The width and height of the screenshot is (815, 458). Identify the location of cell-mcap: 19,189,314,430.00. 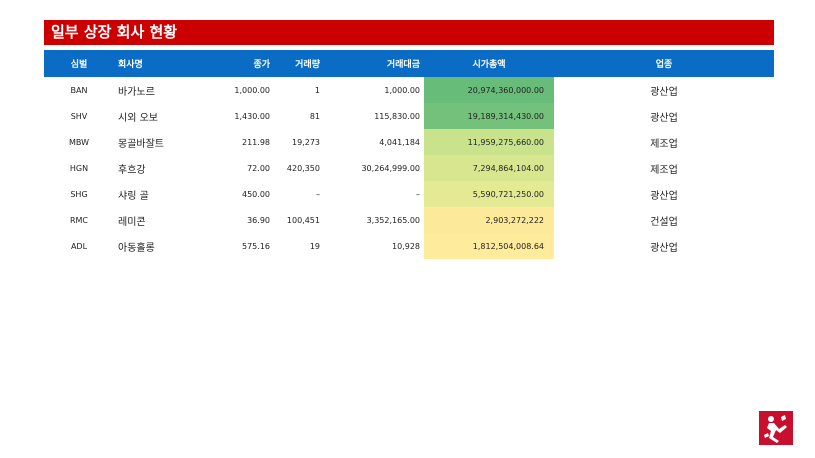
(489, 116).